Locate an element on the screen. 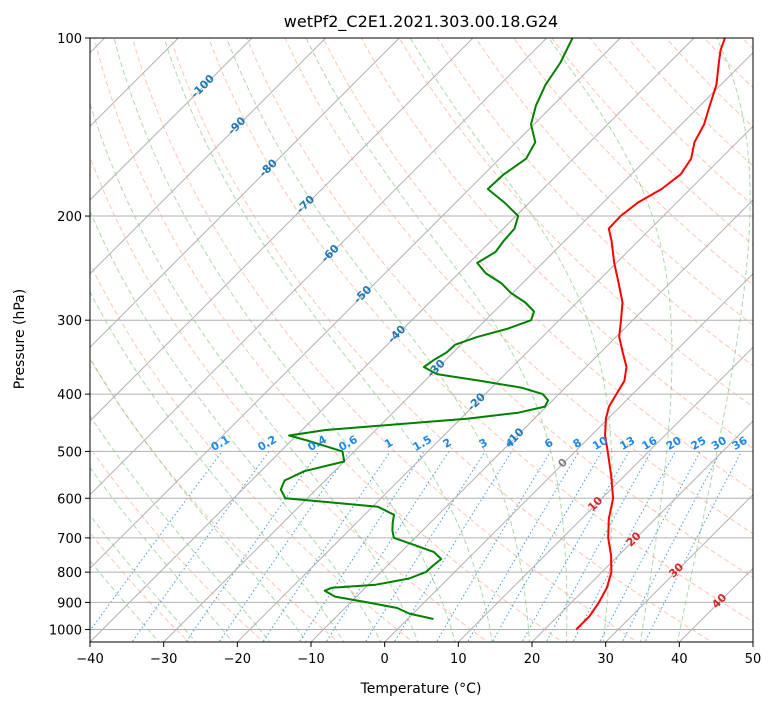 Image resolution: width=775 pixels, height=712 pixels. x-tick-label: −40 is located at coordinates (89, 659).